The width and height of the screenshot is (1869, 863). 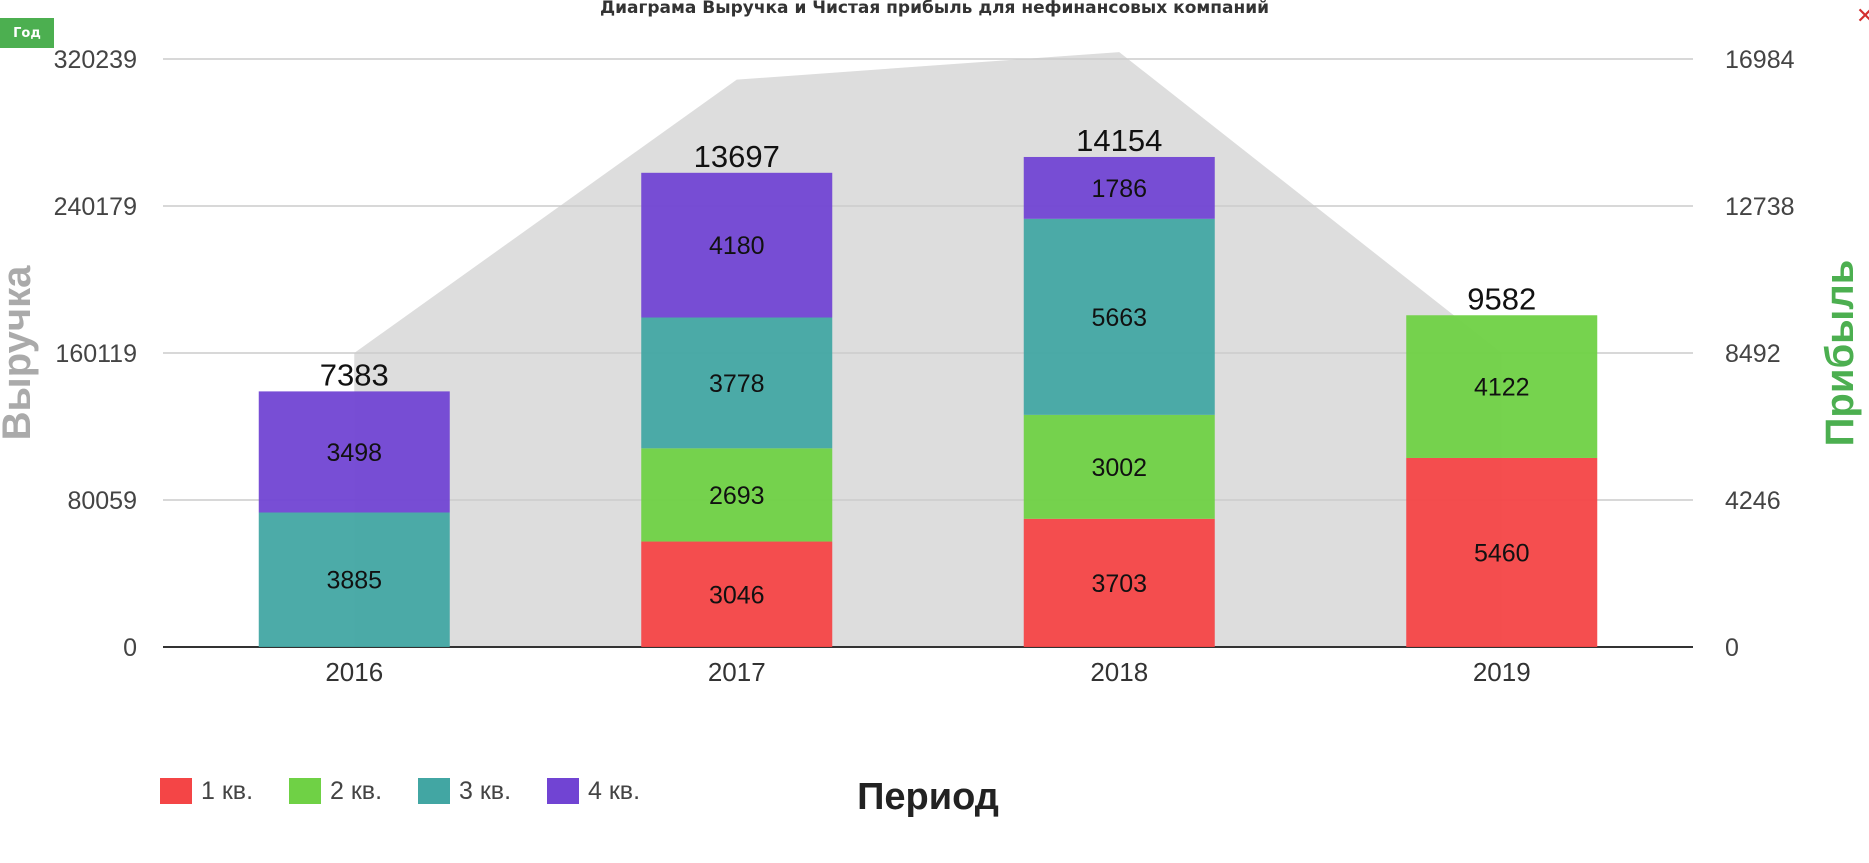 What do you see at coordinates (354, 672) in the screenshot?
I see `x-tick-label: 2016` at bounding box center [354, 672].